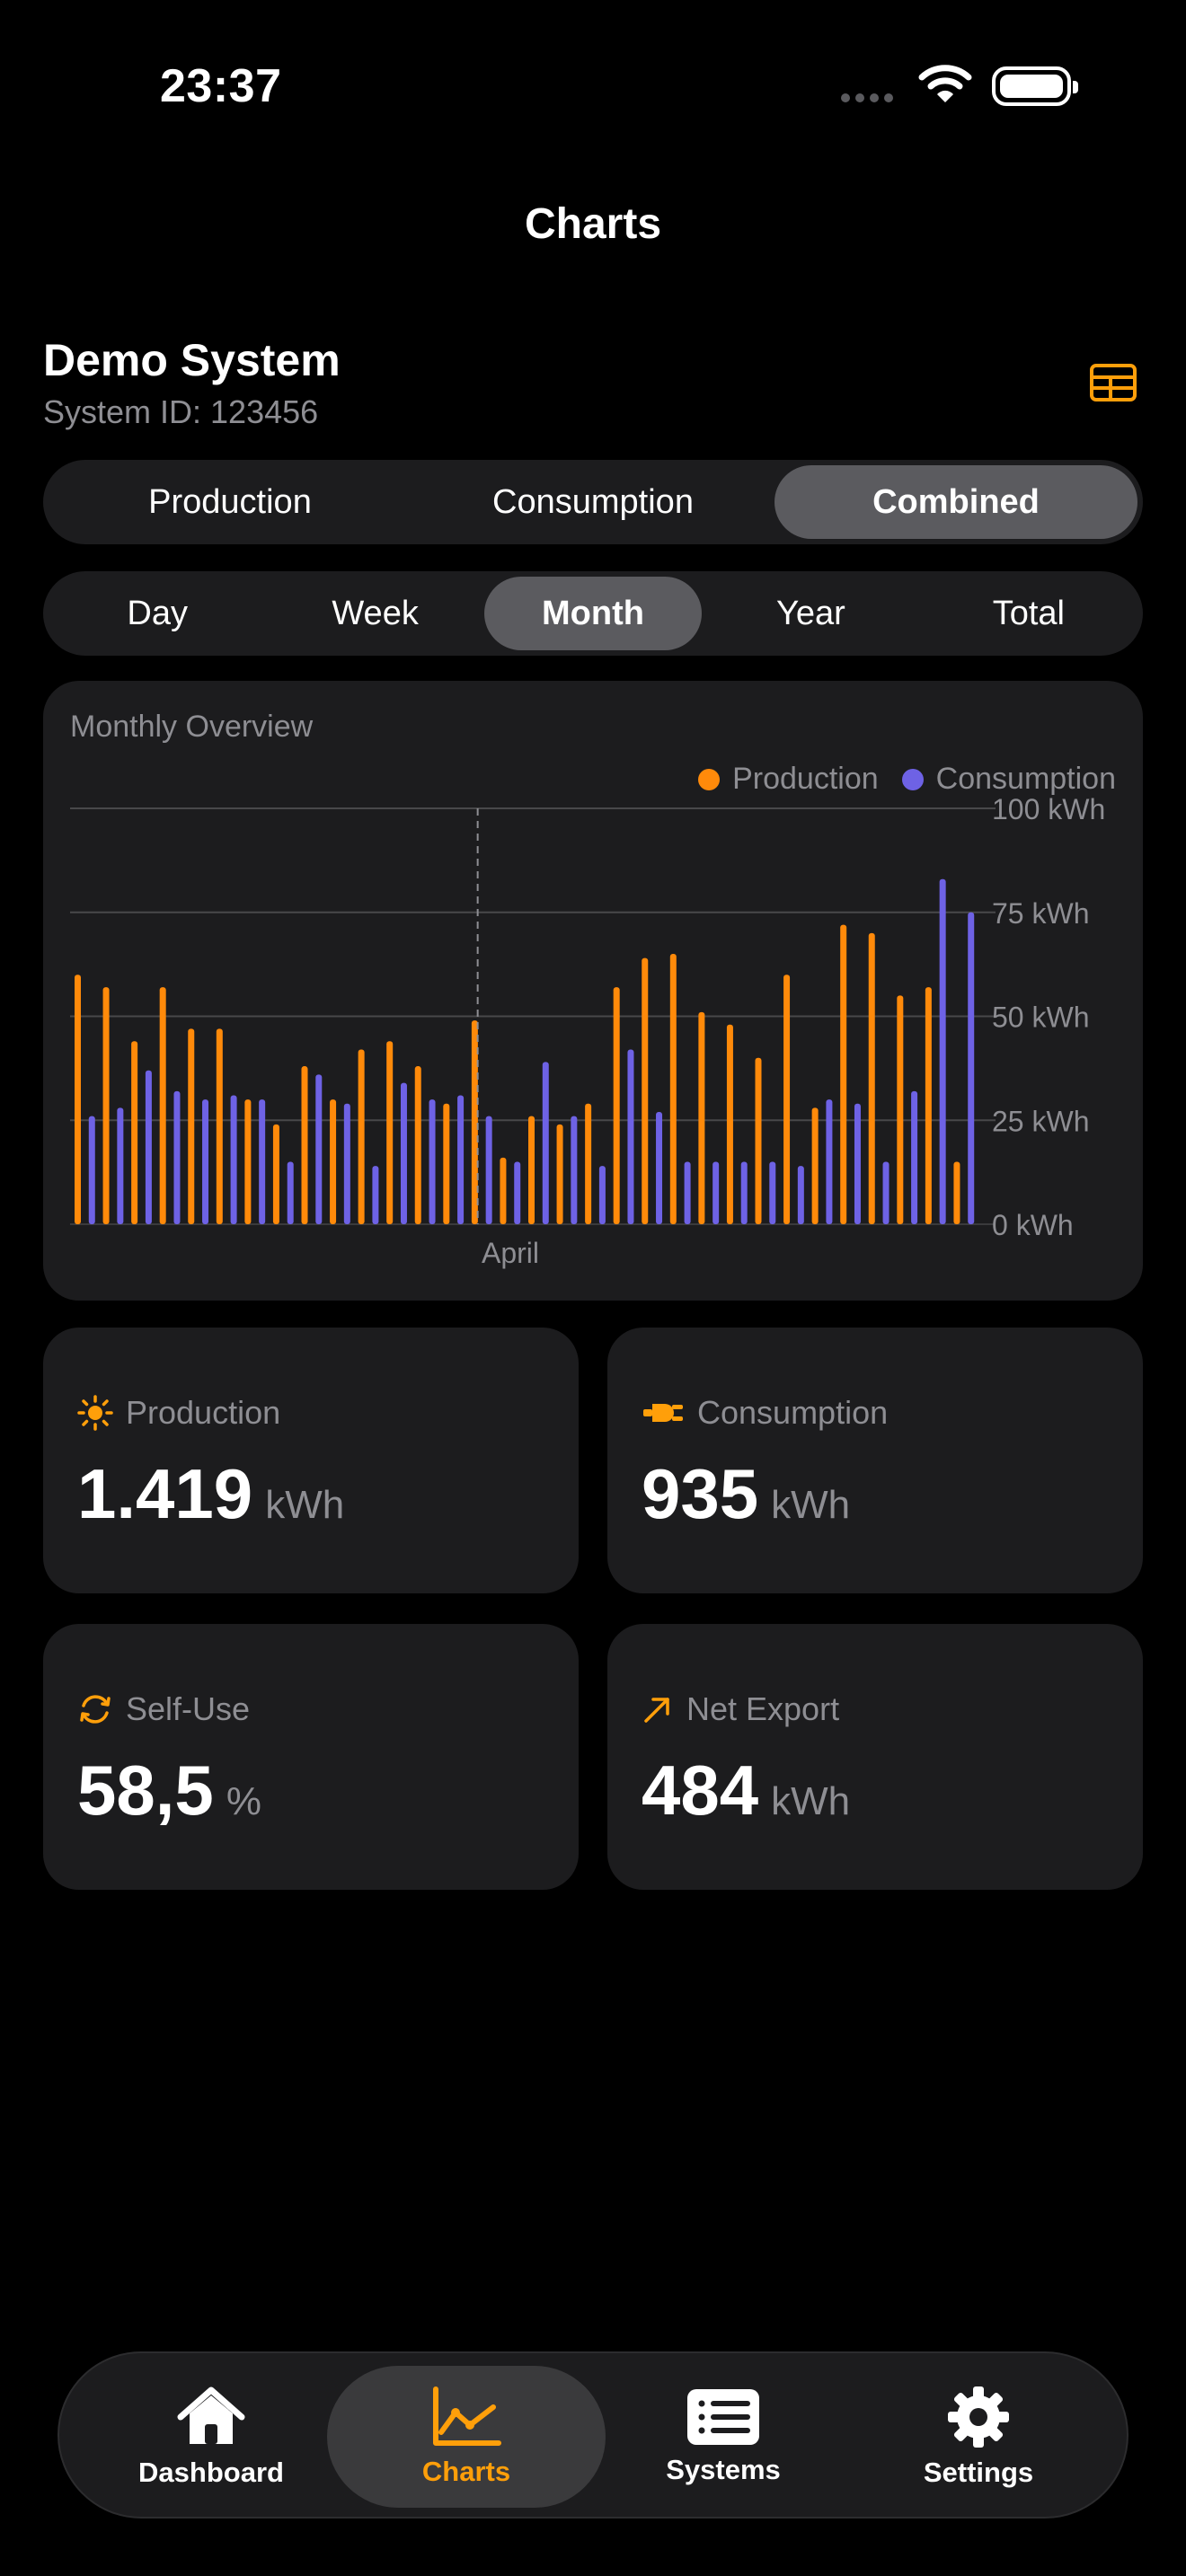  I want to click on consumption-stat-label-row: Consumption, so click(765, 1413).